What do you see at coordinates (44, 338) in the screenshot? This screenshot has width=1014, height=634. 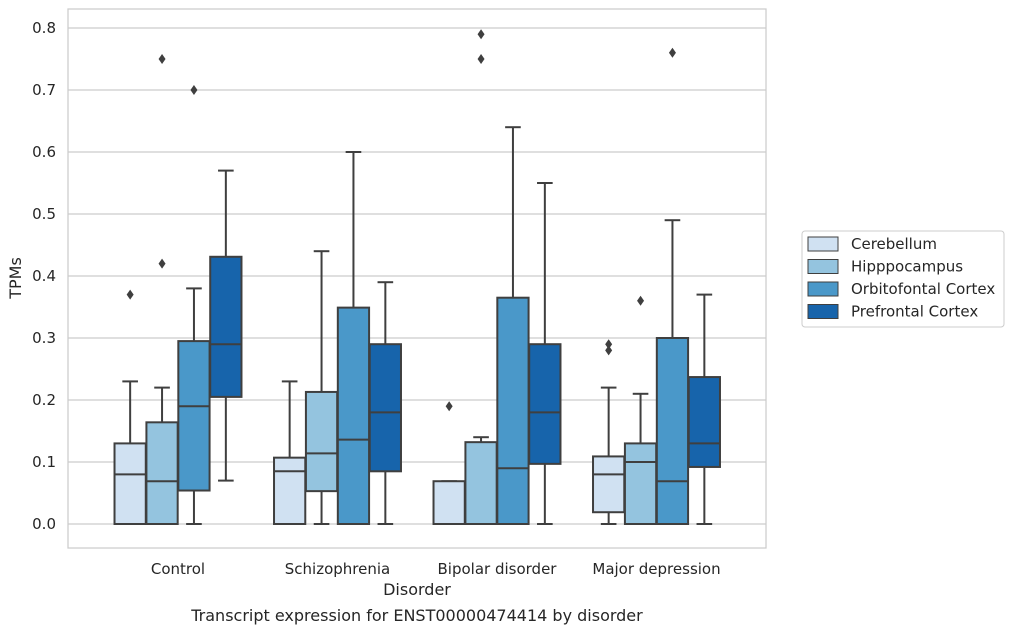 I see `y-tick-label: 0.3` at bounding box center [44, 338].